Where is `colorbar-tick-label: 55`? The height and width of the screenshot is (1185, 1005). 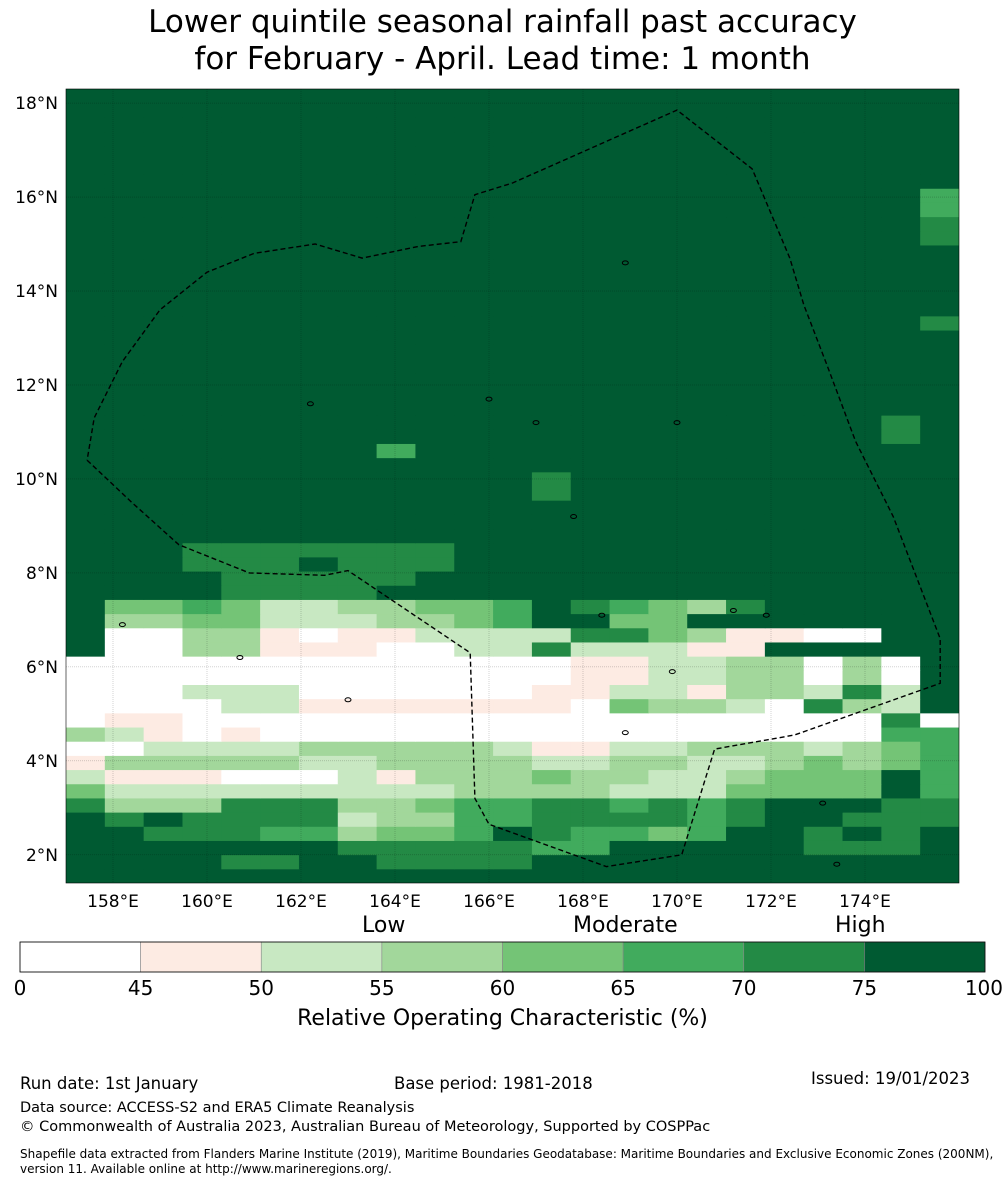
colorbar-tick-label: 55 is located at coordinates (382, 988).